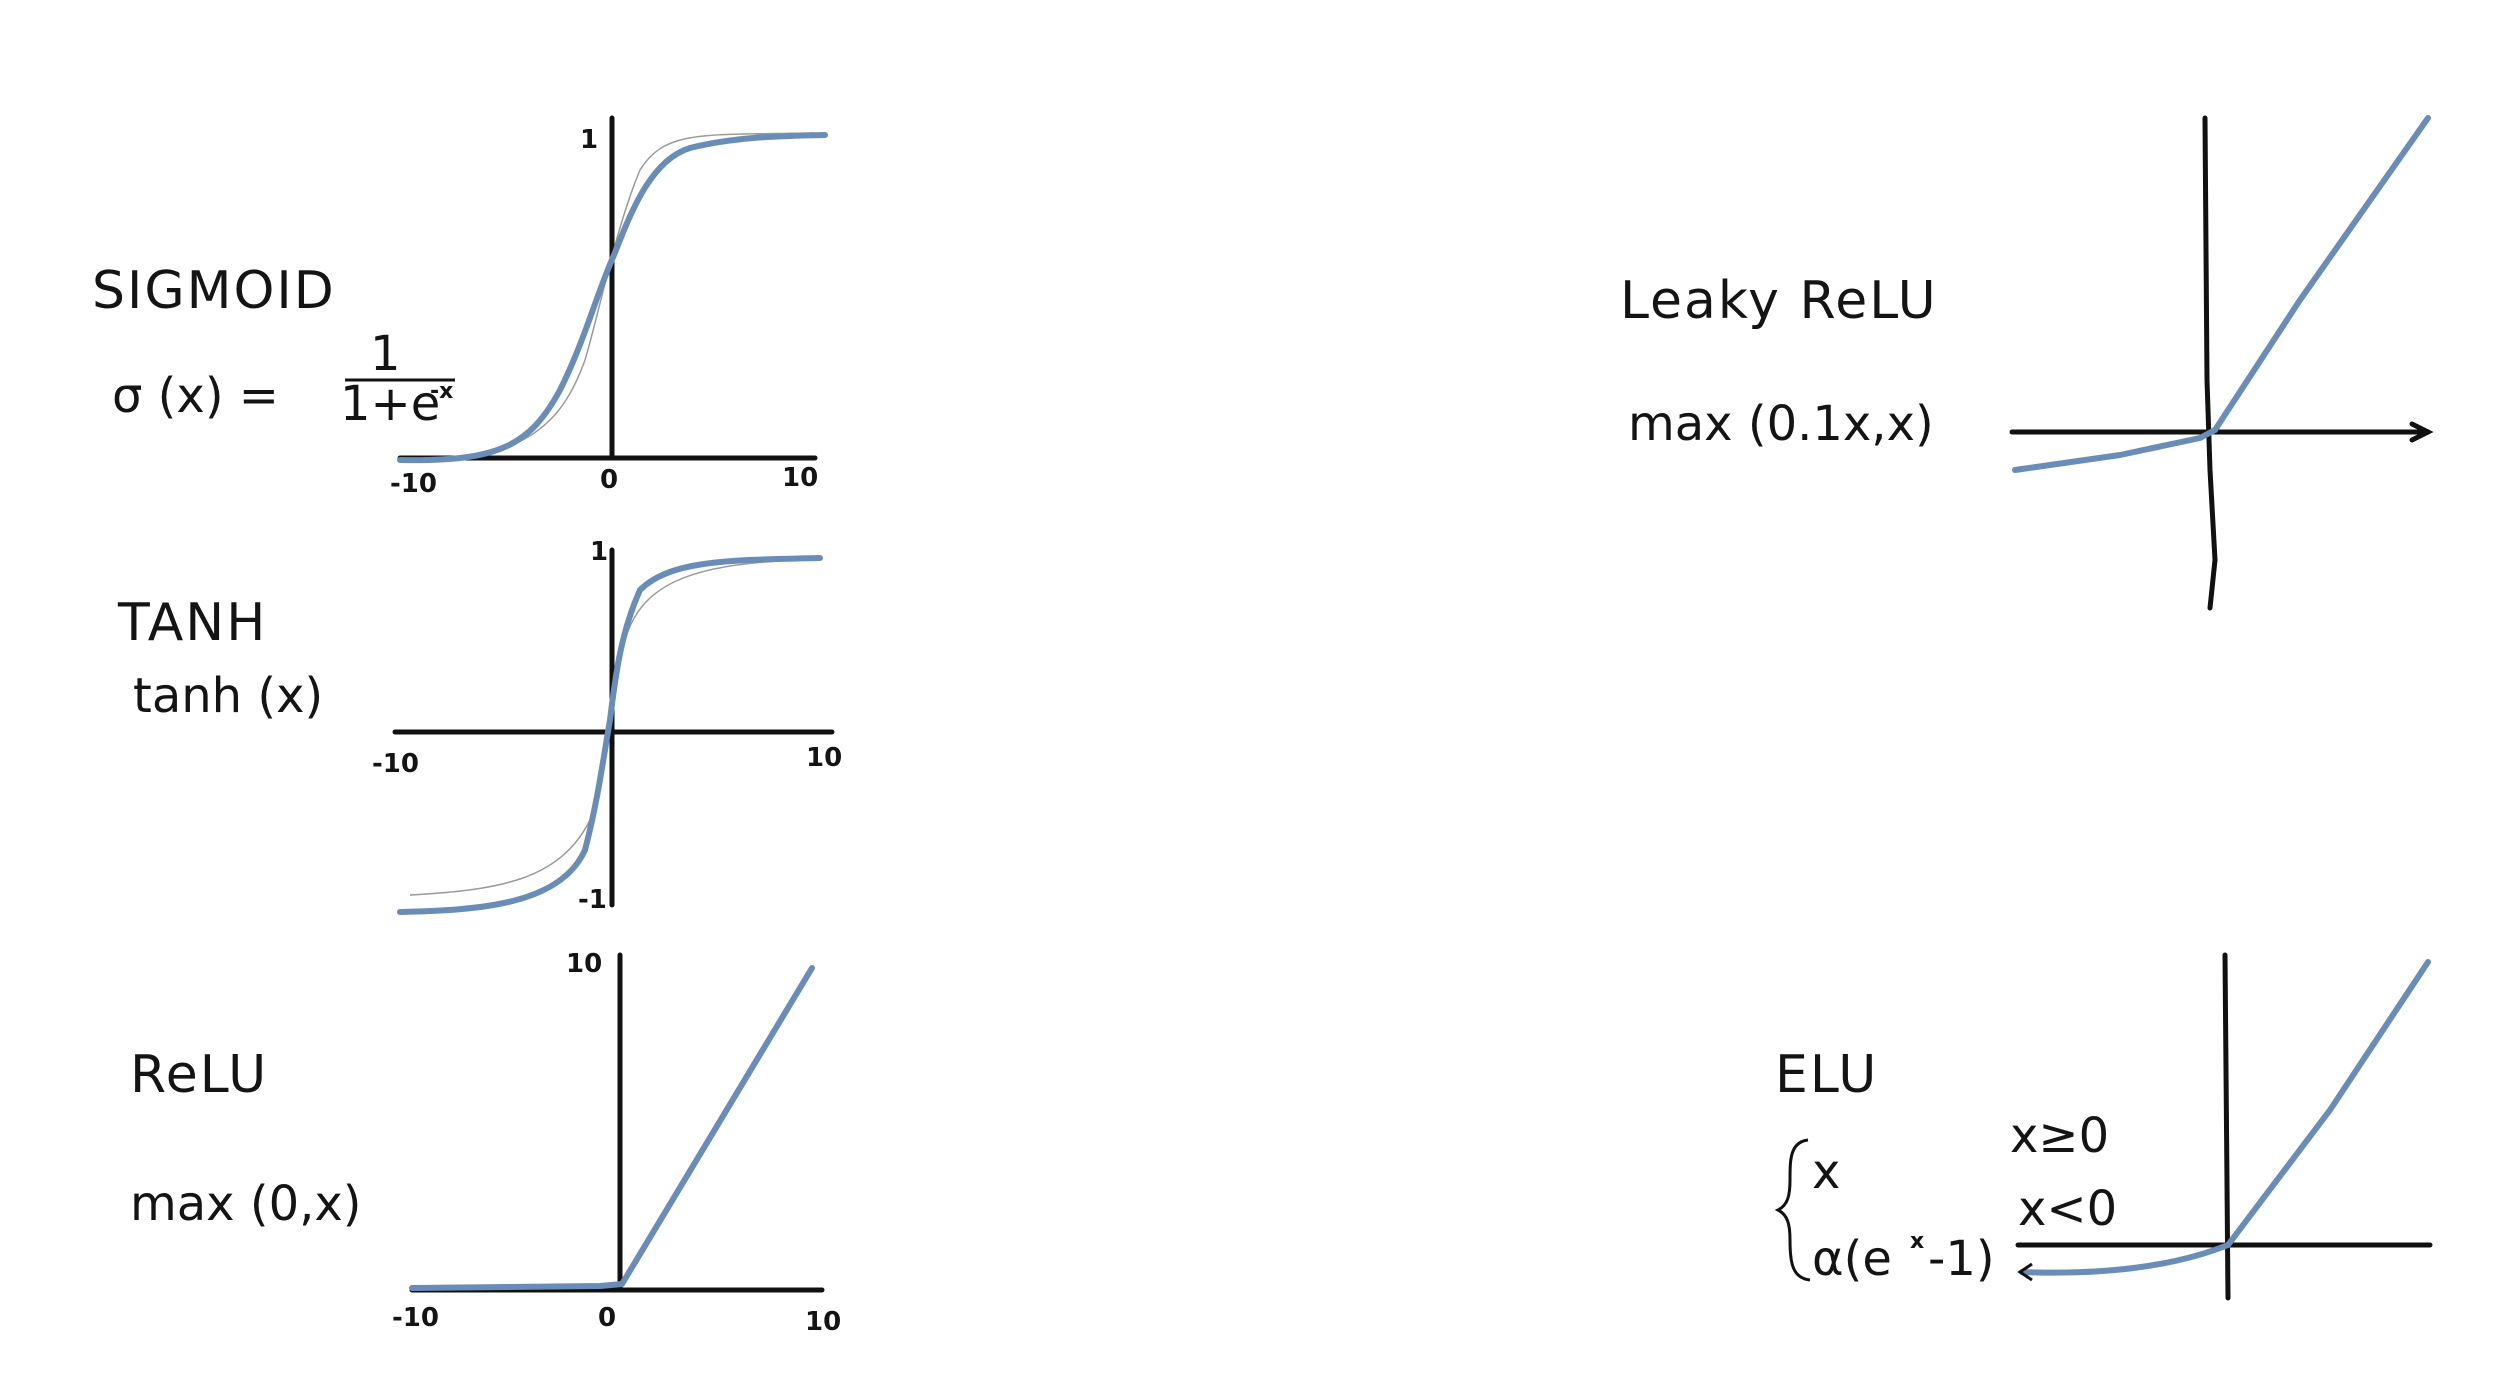 The width and height of the screenshot is (2500, 1400). Describe the element at coordinates (214, 291) in the screenshot. I see `sigmoid-title: SIGMOID` at that location.